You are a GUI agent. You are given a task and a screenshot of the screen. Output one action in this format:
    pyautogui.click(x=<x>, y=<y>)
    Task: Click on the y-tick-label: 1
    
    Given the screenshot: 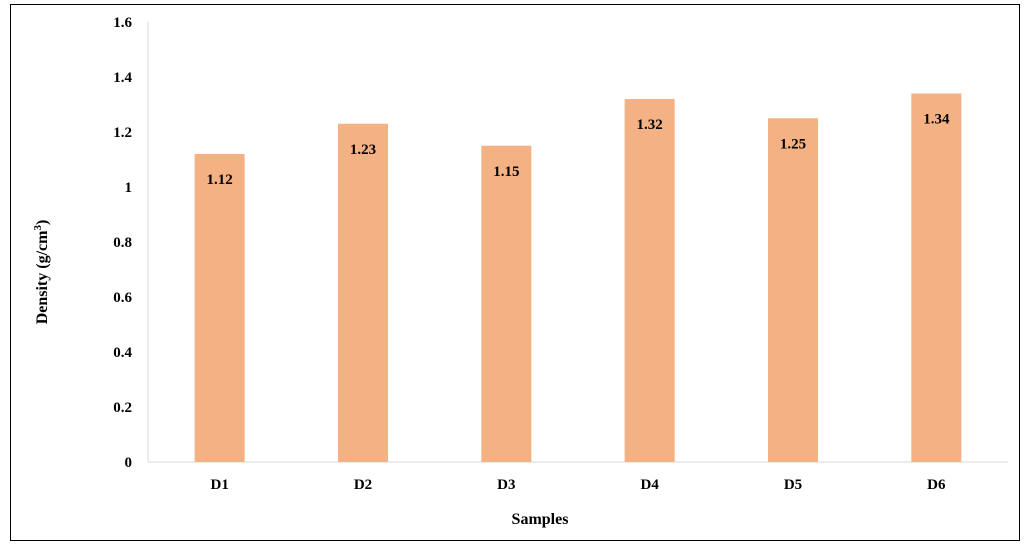 What is the action you would take?
    pyautogui.click(x=129, y=188)
    